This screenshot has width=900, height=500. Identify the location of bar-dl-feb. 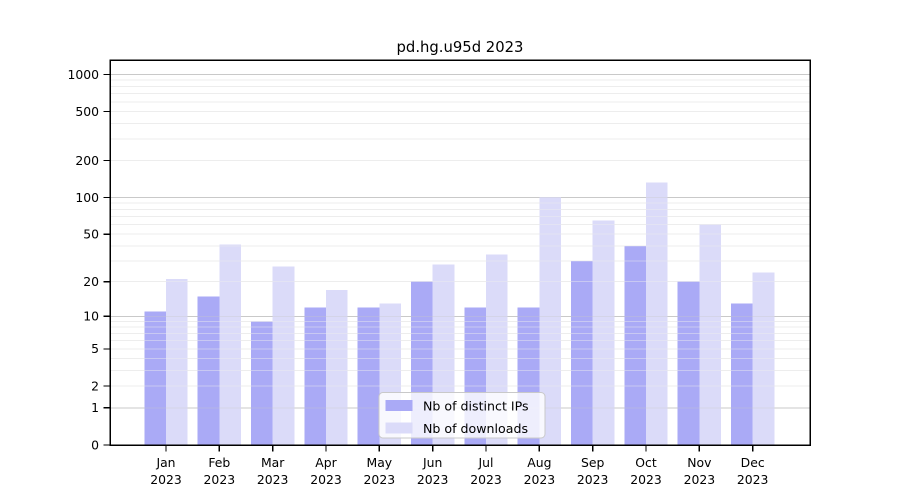
(230, 344).